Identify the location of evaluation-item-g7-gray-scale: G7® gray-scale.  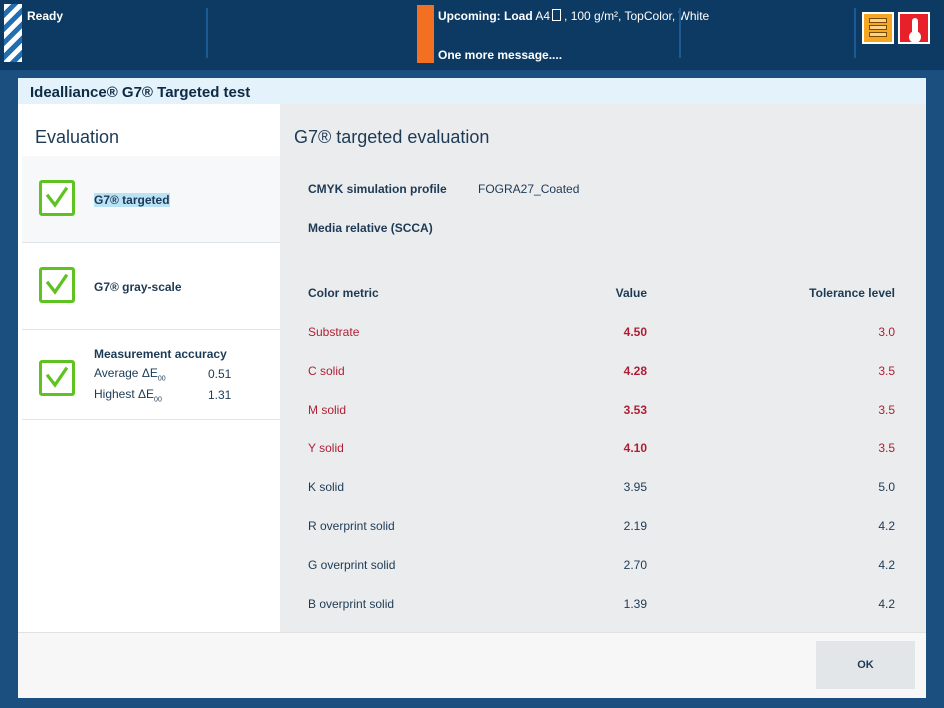
(151, 286).